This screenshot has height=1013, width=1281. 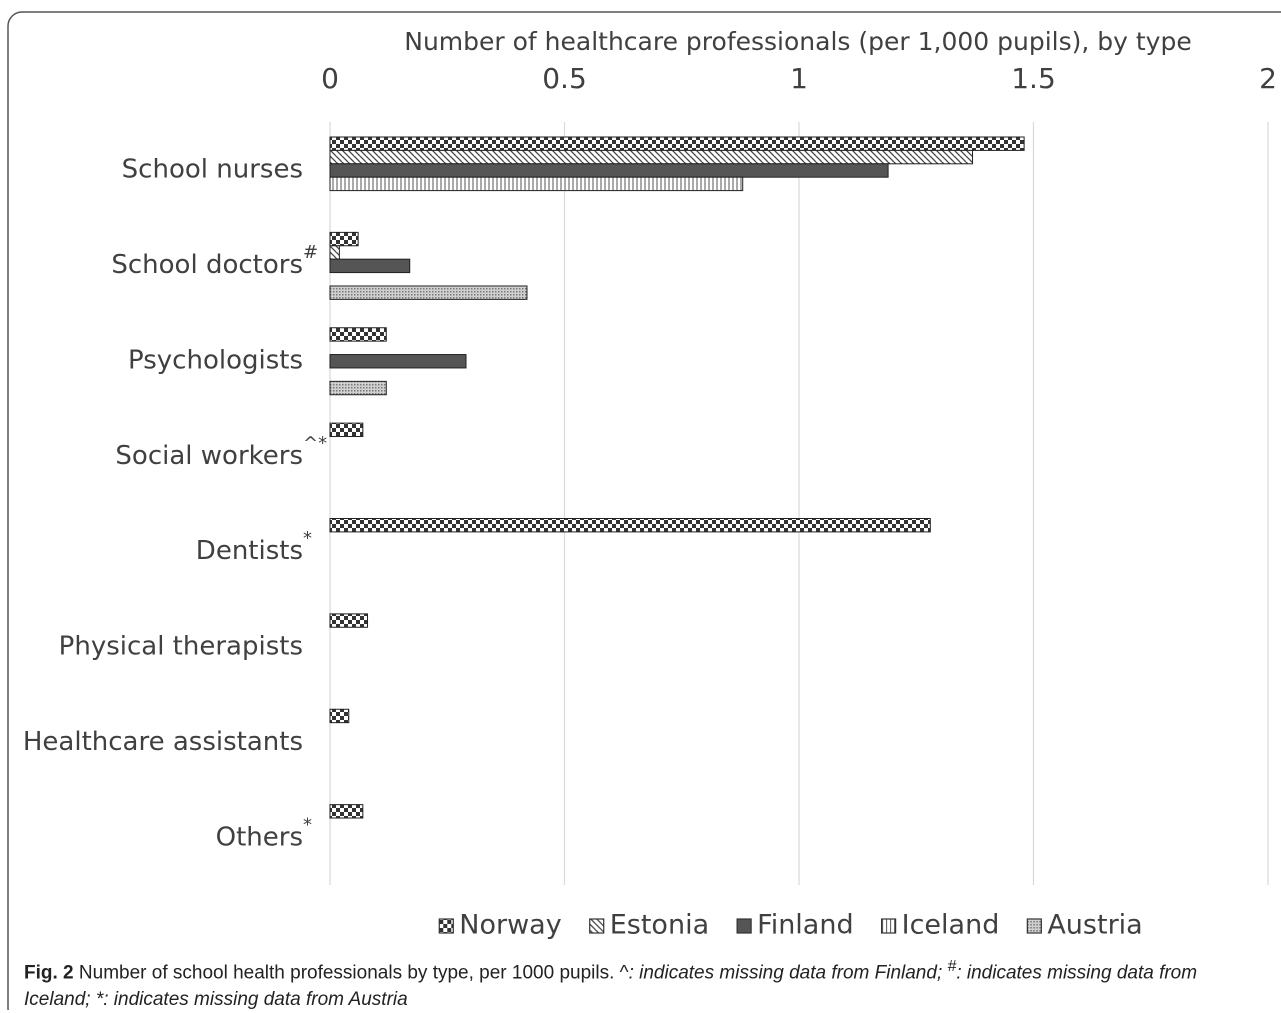 I want to click on category-name: School nurses, so click(x=212, y=169).